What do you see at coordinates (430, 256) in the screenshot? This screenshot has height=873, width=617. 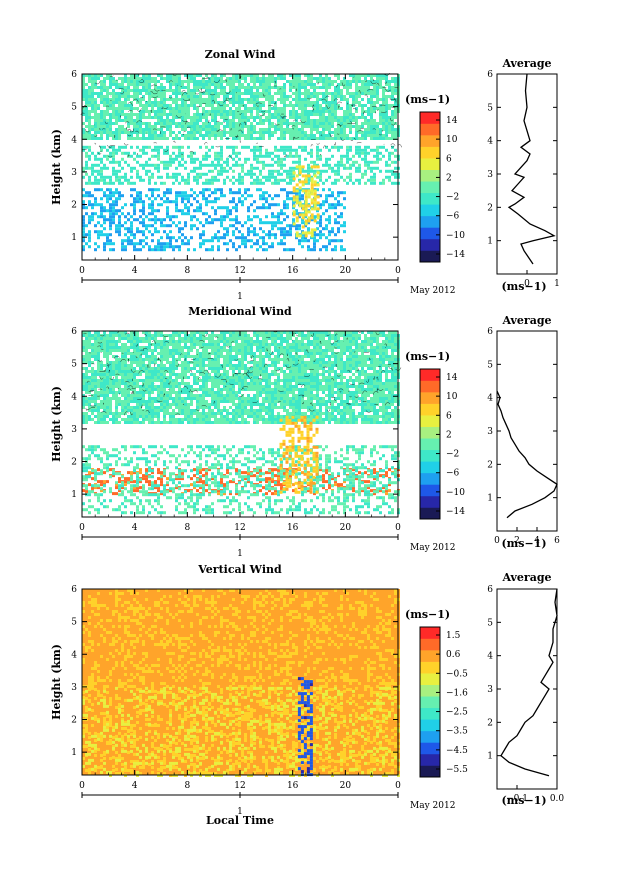 I see `colorbar-swatch` at bounding box center [430, 256].